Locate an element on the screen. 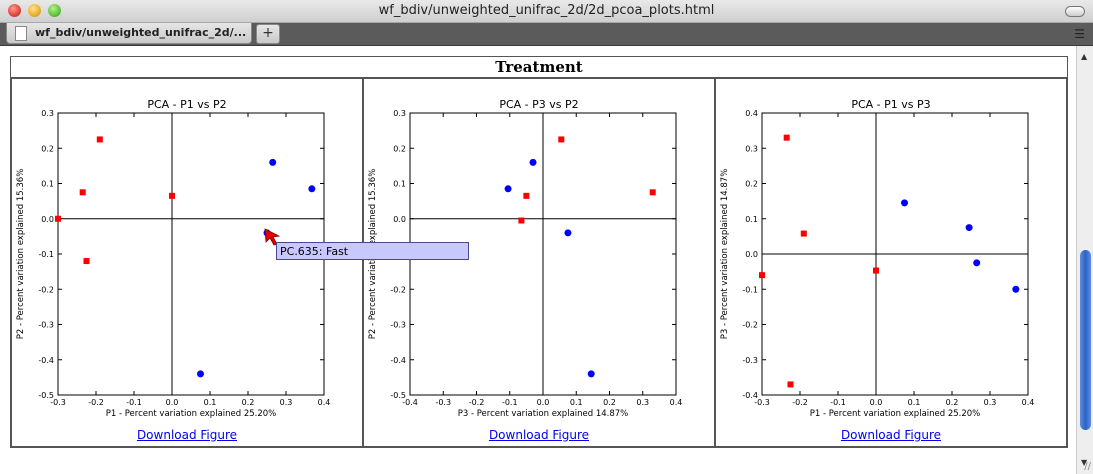 Image resolution: width=1093 pixels, height=474 pixels. plot-title: PCA - P1 vs P2 is located at coordinates (187, 104).